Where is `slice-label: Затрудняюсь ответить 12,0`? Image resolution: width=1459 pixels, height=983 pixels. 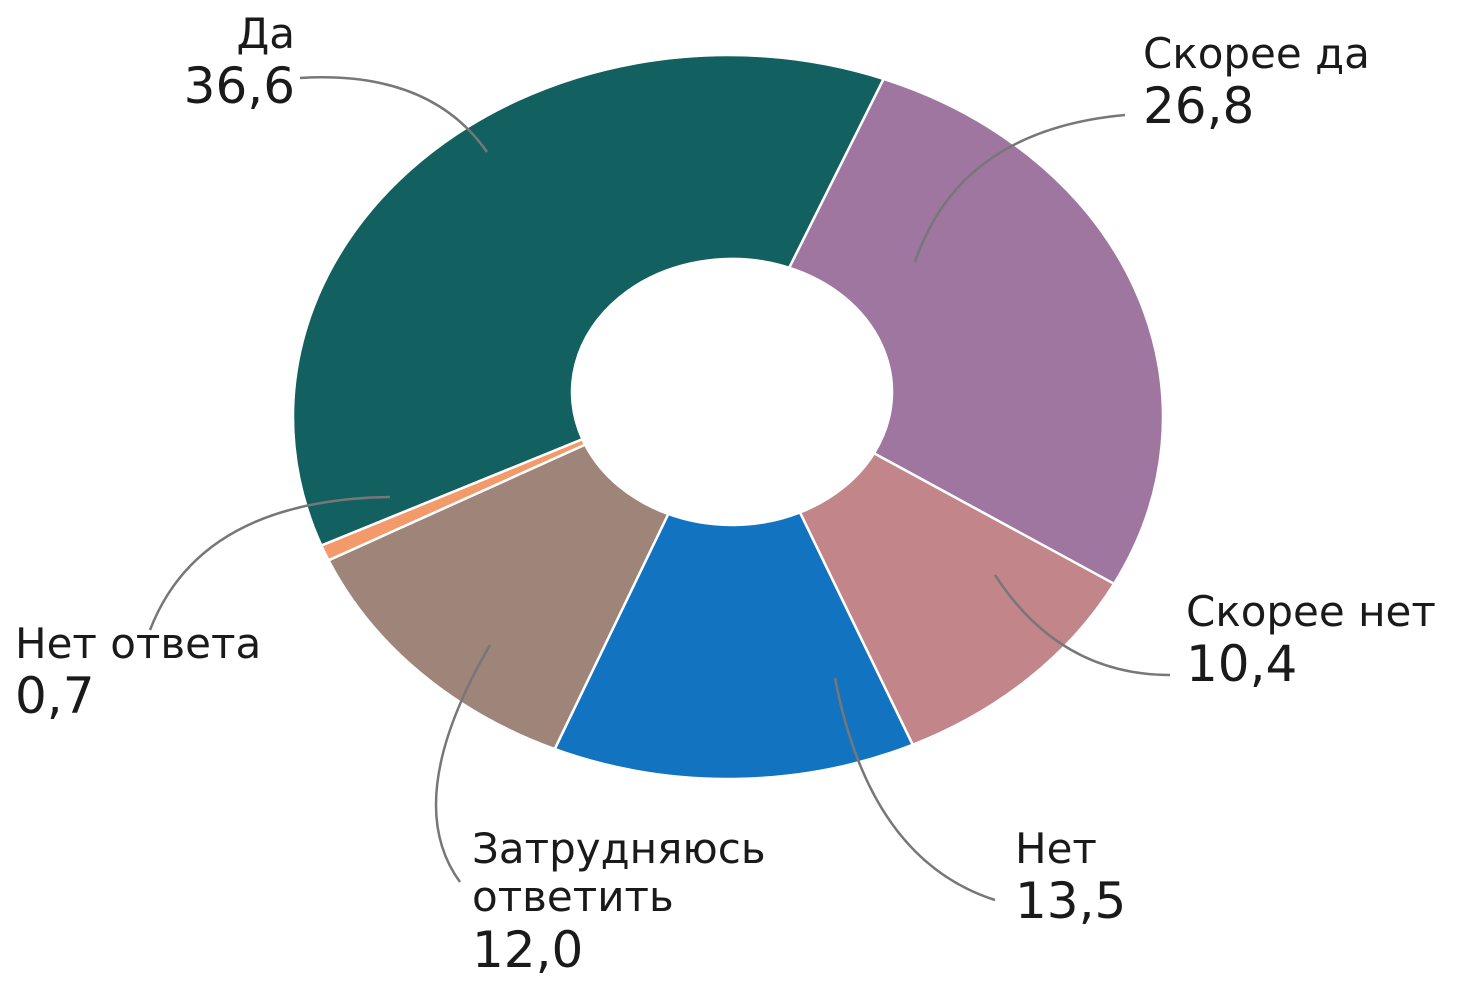
slice-label: Затрудняюсь ответить 12,0 is located at coordinates (642, 901).